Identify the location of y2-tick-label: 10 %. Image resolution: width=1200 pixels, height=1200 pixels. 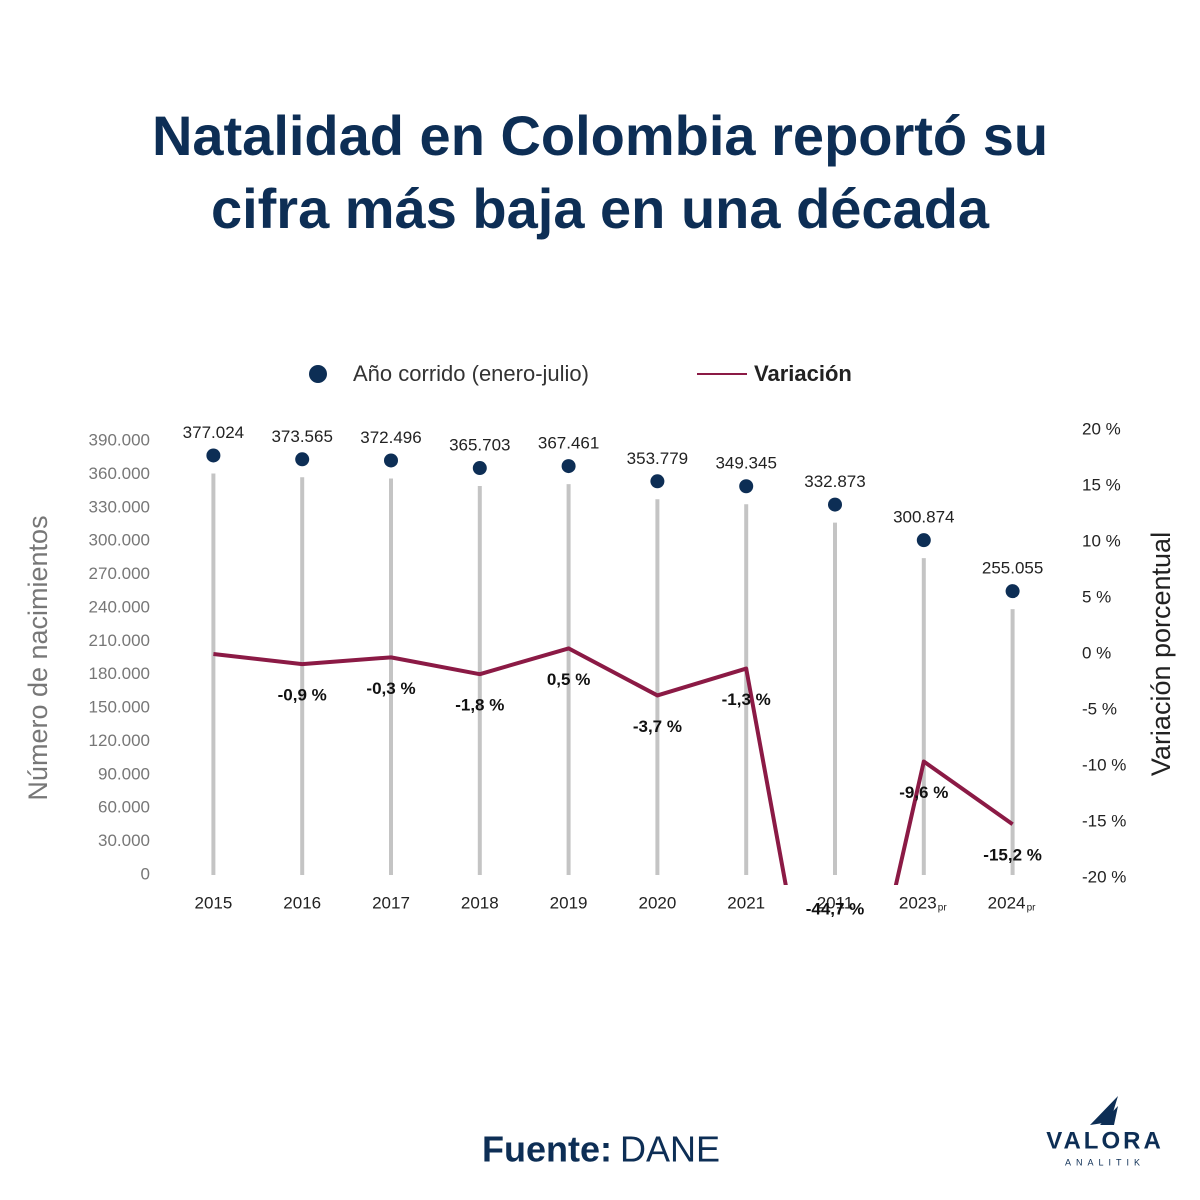
(1101, 540).